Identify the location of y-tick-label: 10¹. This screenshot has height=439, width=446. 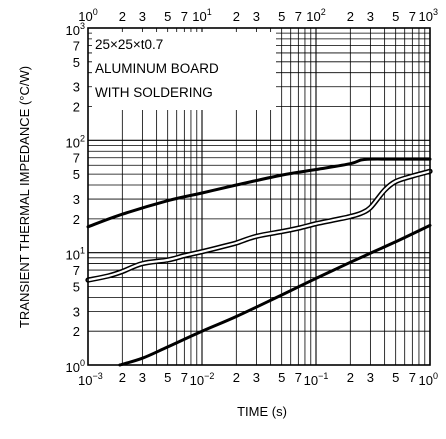
(75, 254).